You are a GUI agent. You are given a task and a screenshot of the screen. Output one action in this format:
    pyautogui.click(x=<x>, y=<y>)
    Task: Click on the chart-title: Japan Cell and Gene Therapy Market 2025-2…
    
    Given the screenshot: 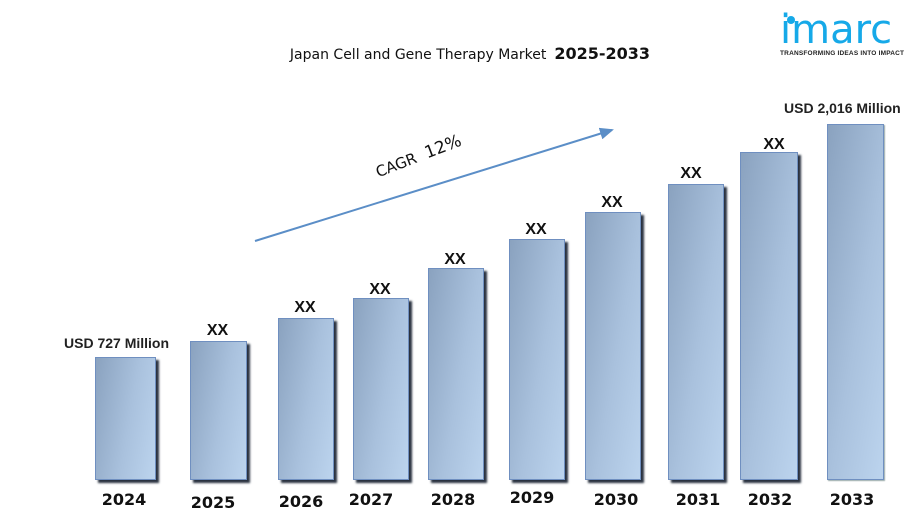 What is the action you would take?
    pyautogui.click(x=460, y=53)
    